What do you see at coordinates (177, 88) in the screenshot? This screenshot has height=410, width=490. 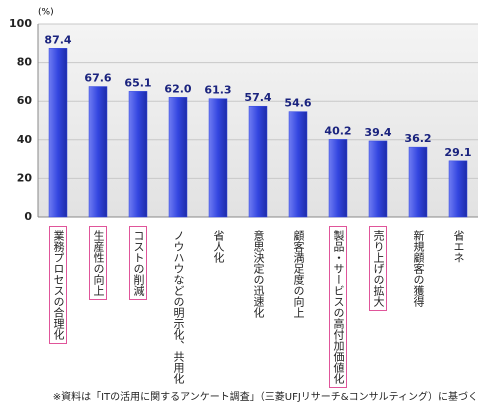 I see `value-label: 62.0` at bounding box center [177, 88].